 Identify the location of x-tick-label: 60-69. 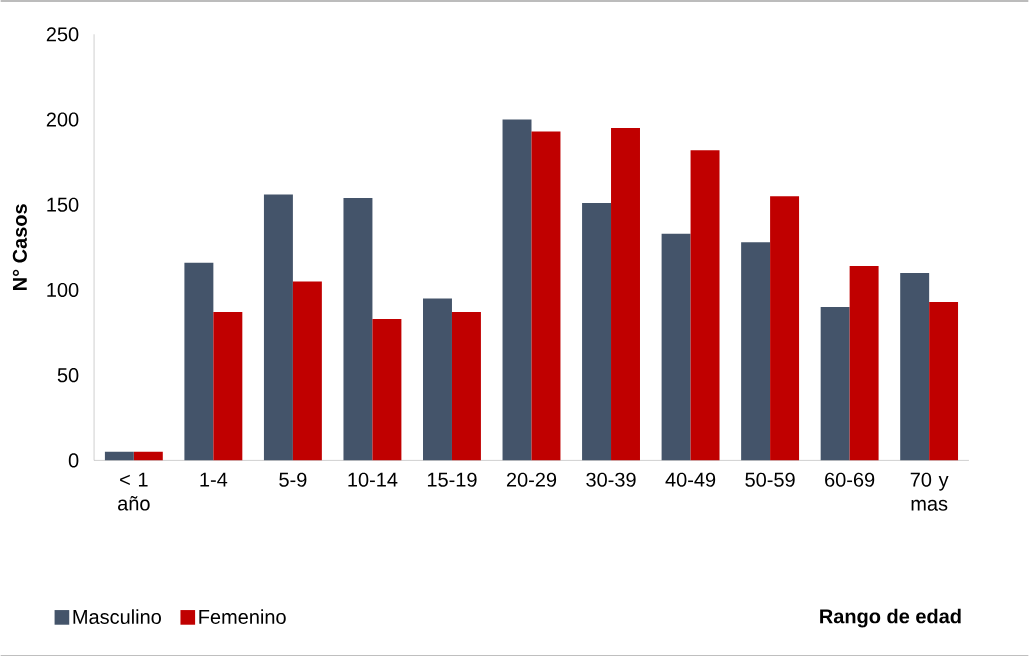
(850, 479).